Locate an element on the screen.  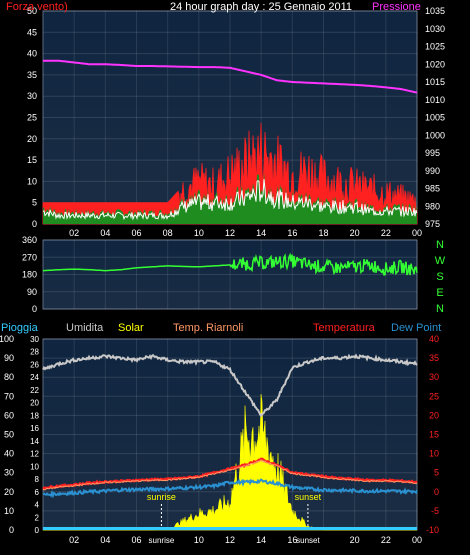
compass-letter: W is located at coordinates (440, 261).